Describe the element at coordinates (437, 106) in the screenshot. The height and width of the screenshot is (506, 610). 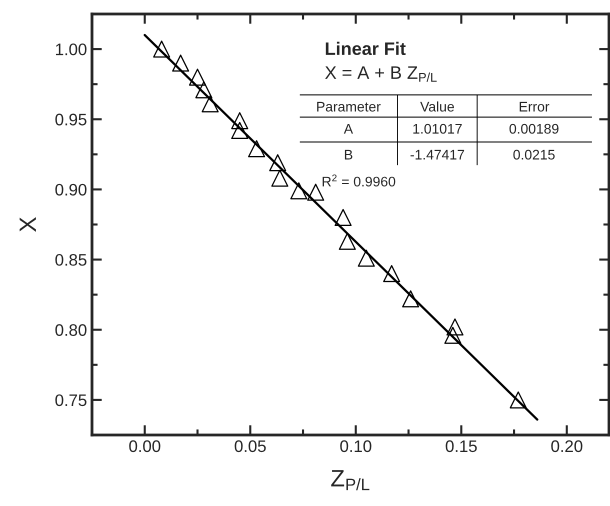
I see `annotation: Value` at that location.